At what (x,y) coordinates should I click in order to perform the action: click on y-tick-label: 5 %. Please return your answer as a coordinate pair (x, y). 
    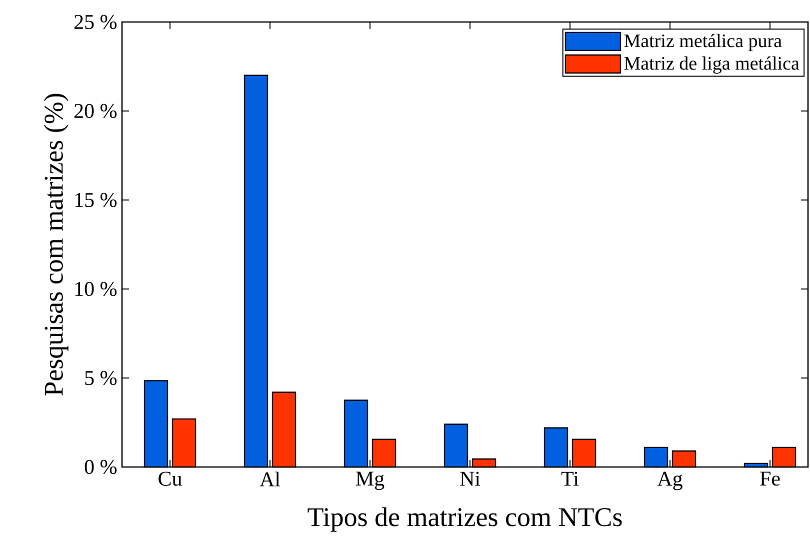
    Looking at the image, I should click on (101, 378).